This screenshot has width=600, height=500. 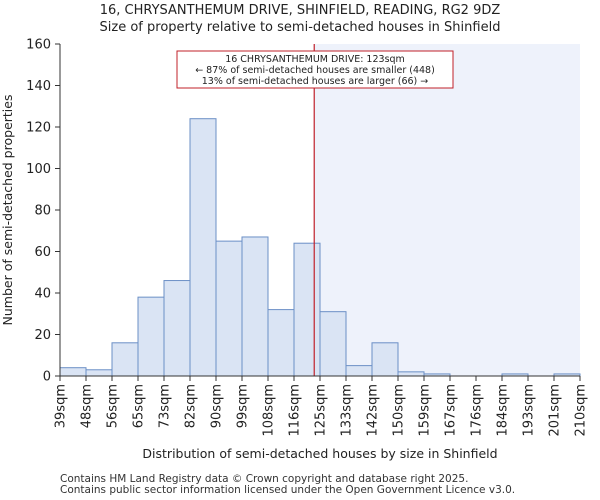 What do you see at coordinates (321, 410) in the screenshot?
I see `x-tick-label: 125sqm` at bounding box center [321, 410].